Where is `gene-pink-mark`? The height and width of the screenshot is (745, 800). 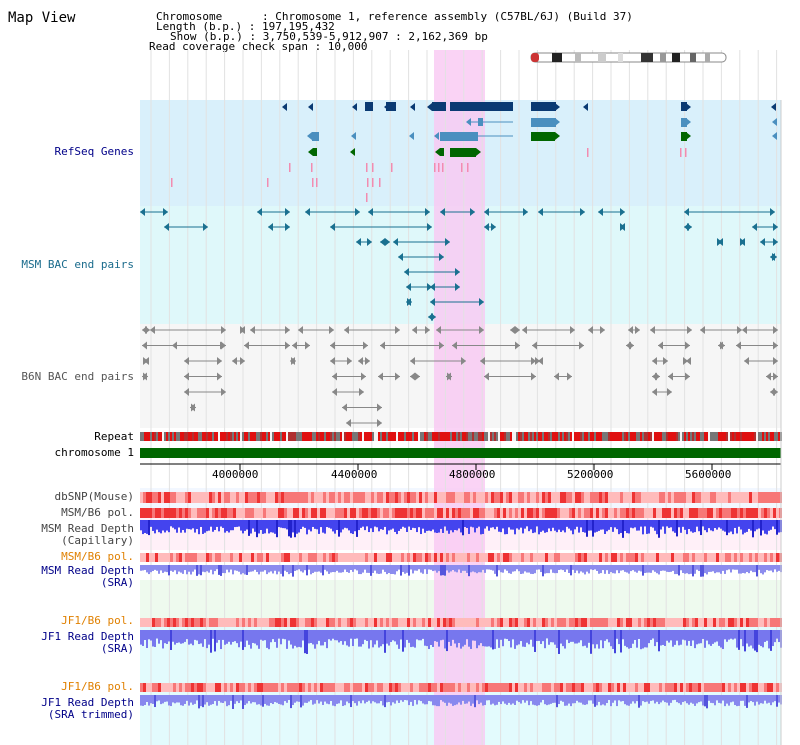
gene-pink-mark is located at coordinates (380, 182).